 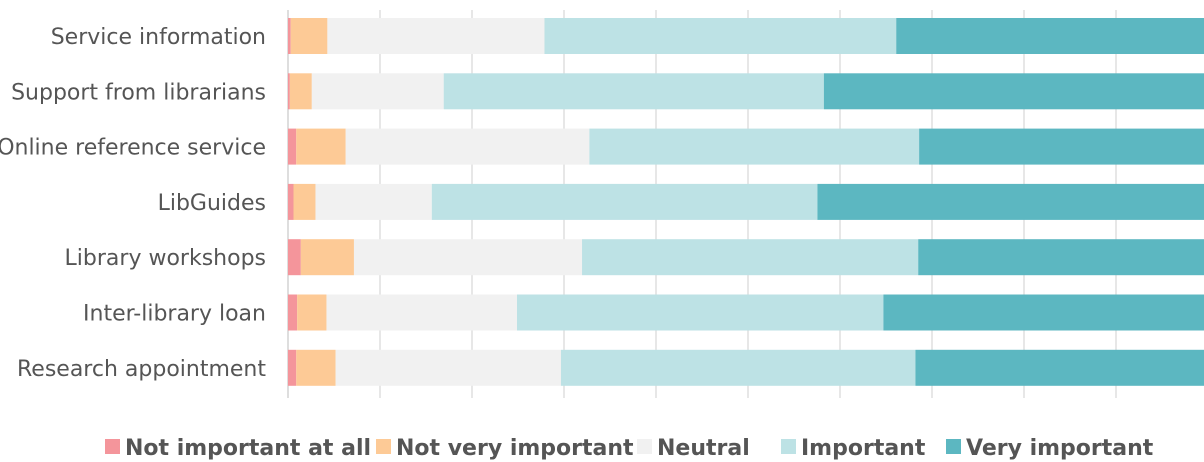 I want to click on category-label: Research appointment, so click(x=141, y=369).